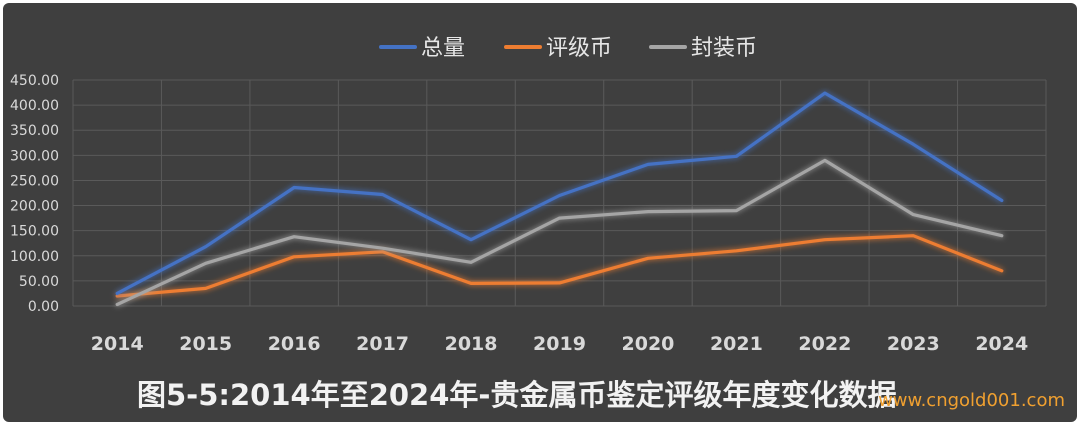 Image resolution: width=1080 pixels, height=425 pixels. I want to click on y-tick-label: 450.00, so click(34, 81).